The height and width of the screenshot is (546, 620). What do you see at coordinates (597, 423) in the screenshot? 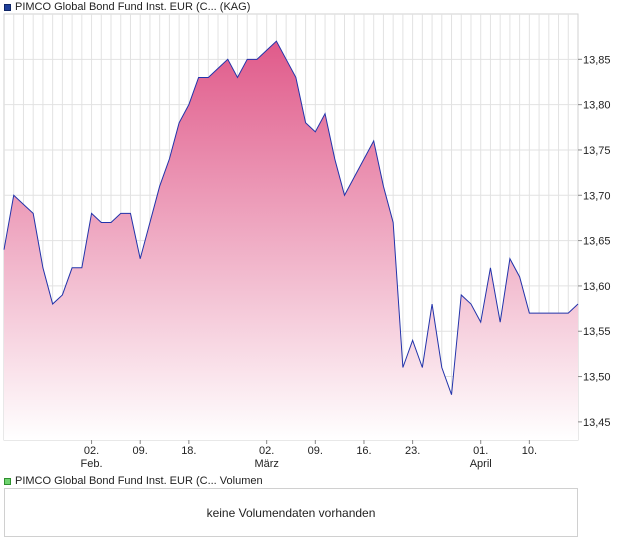
I see `y-tick-label: 13,45` at bounding box center [597, 423].